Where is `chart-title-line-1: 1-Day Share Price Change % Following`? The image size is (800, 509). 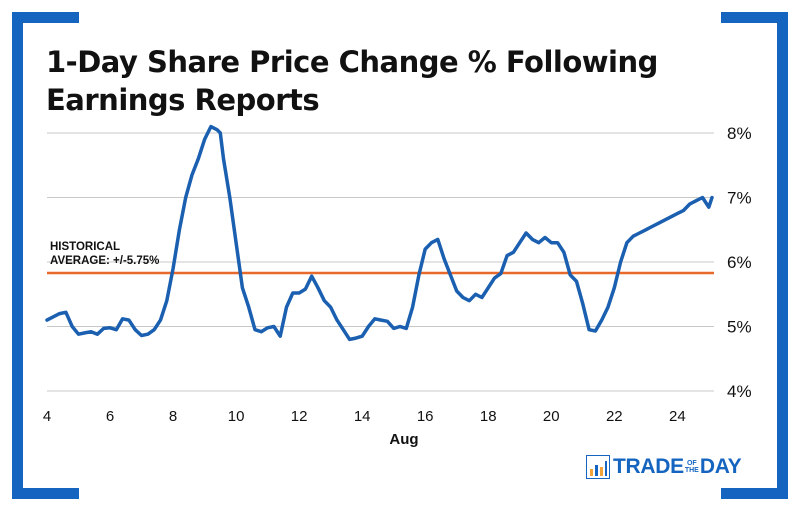
chart-title-line-1: 1-Day Share Price Change % Following is located at coordinates (352, 62).